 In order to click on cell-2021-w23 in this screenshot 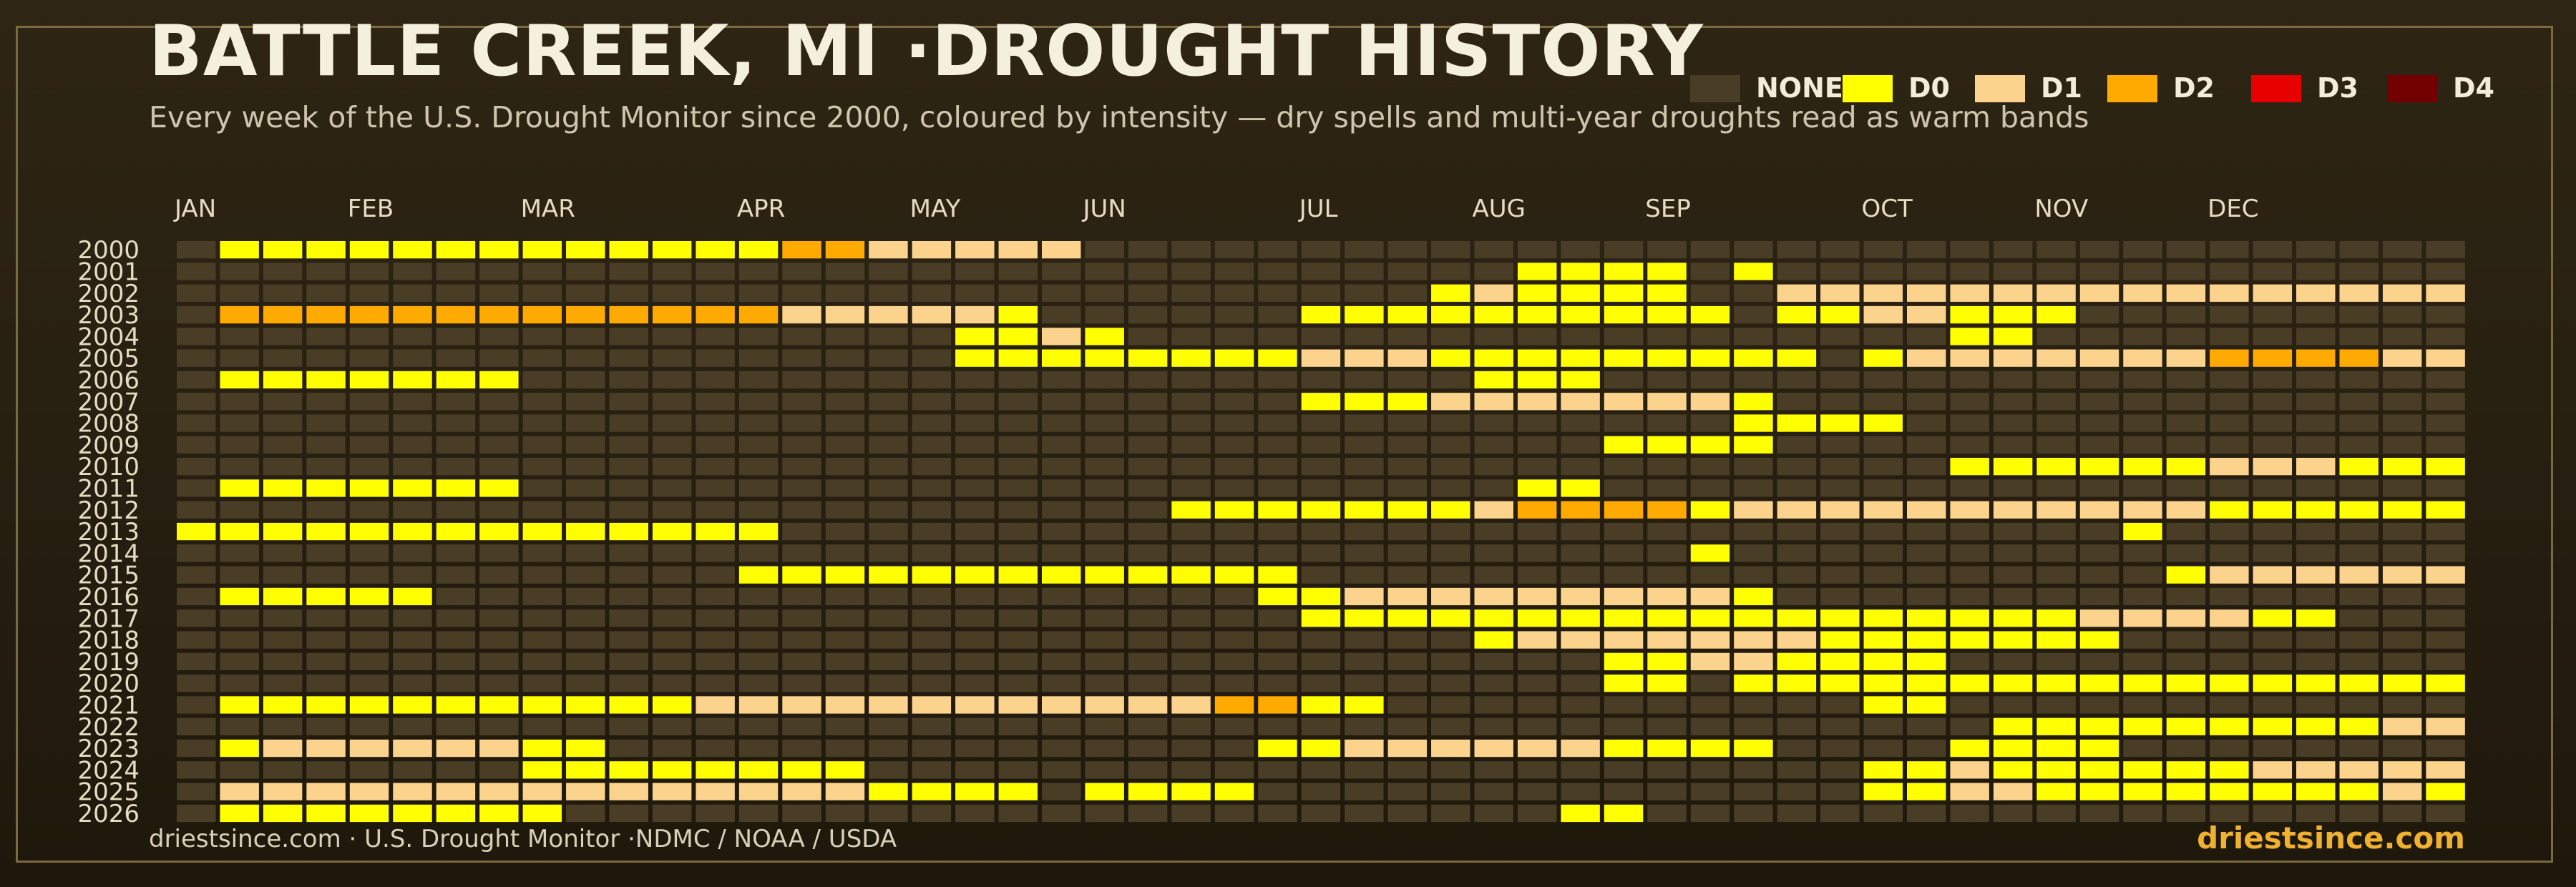, I will do `click(1148, 705)`.